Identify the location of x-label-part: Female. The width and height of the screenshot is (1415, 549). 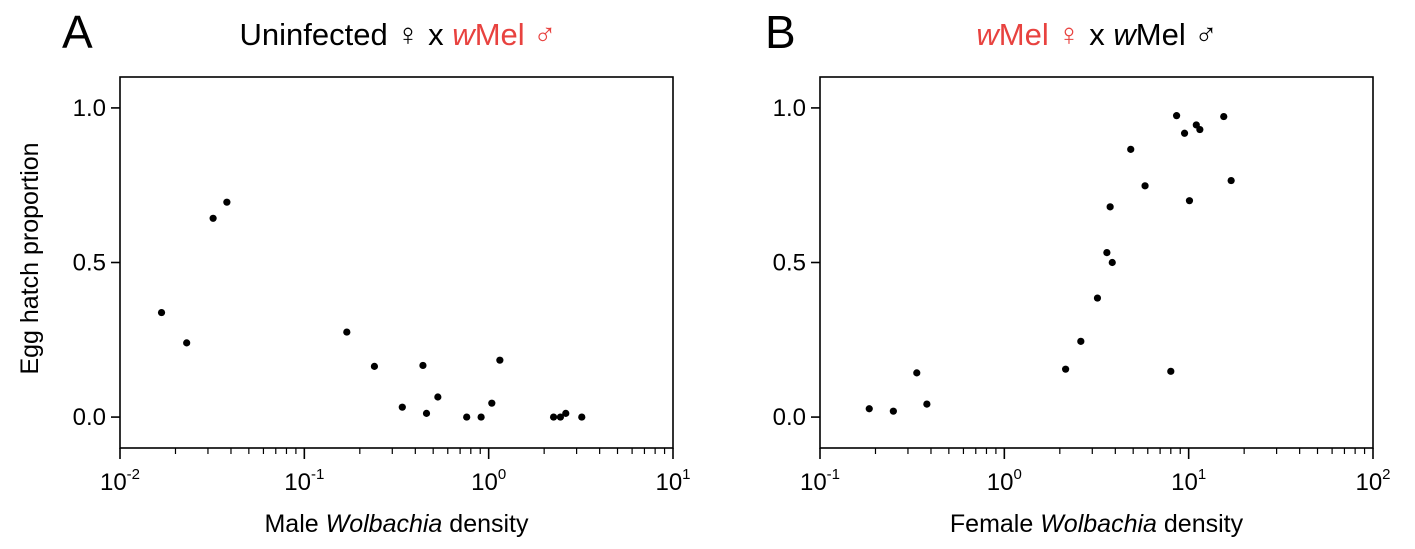
(995, 524).